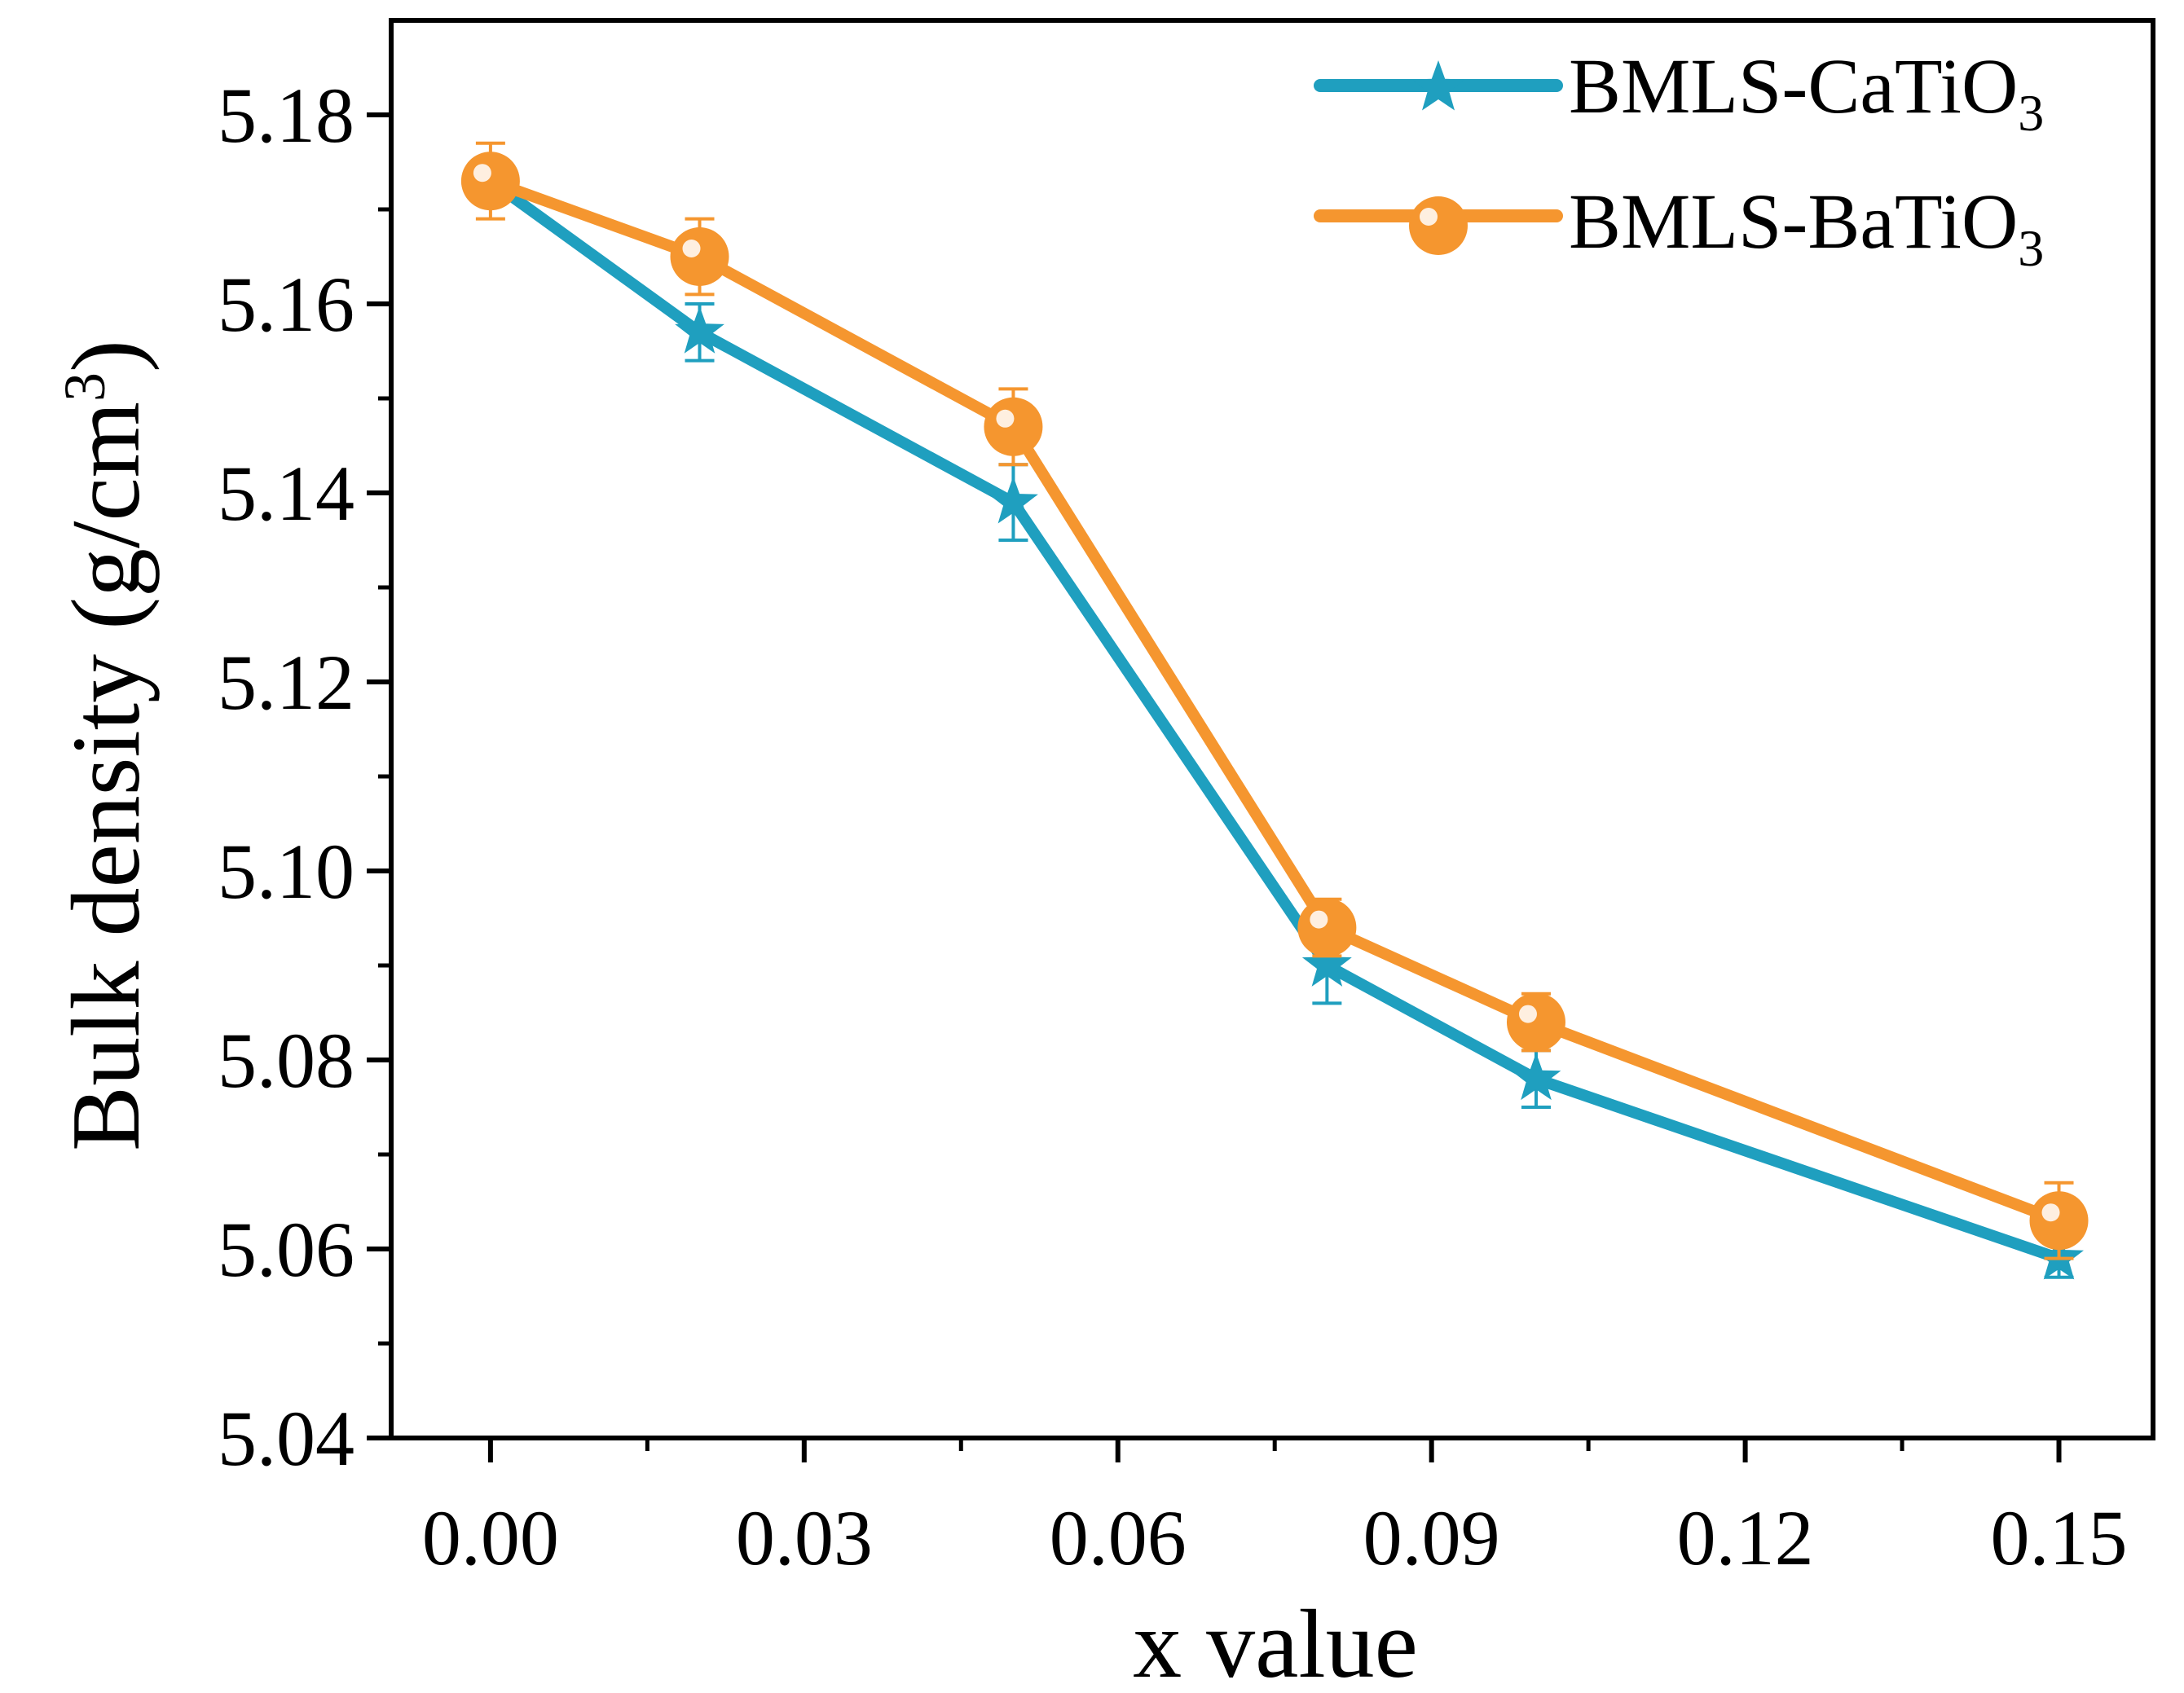 This screenshot has width=2184, height=1693. I want to click on y-tick-label: 5.04, so click(286, 1438).